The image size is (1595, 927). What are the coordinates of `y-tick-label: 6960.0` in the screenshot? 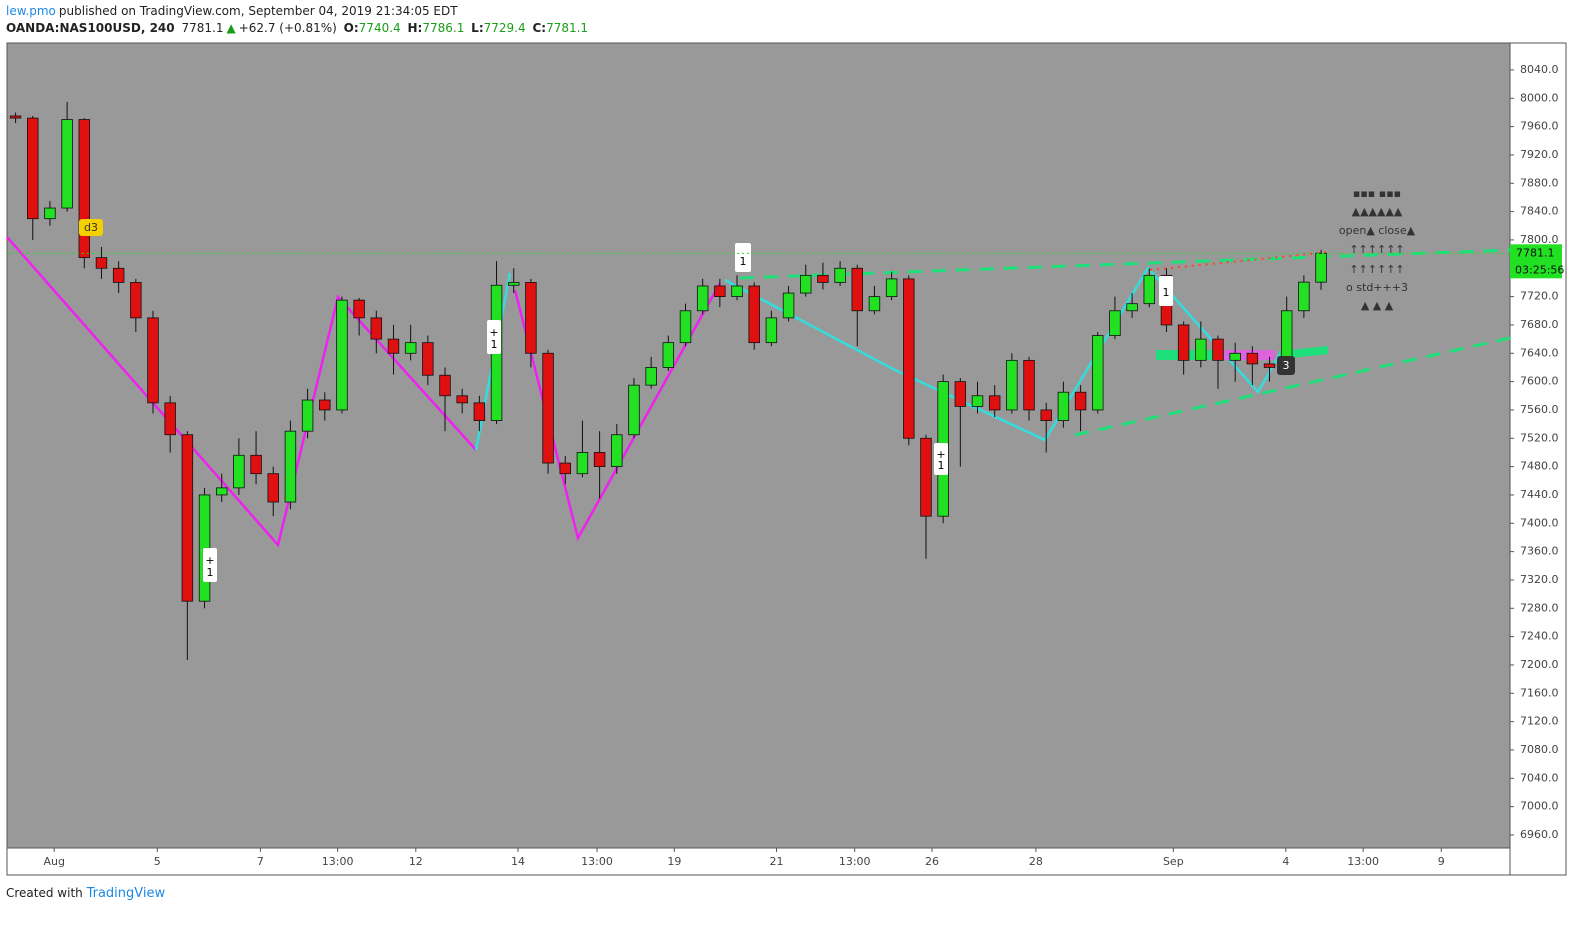 It's located at (1539, 834).